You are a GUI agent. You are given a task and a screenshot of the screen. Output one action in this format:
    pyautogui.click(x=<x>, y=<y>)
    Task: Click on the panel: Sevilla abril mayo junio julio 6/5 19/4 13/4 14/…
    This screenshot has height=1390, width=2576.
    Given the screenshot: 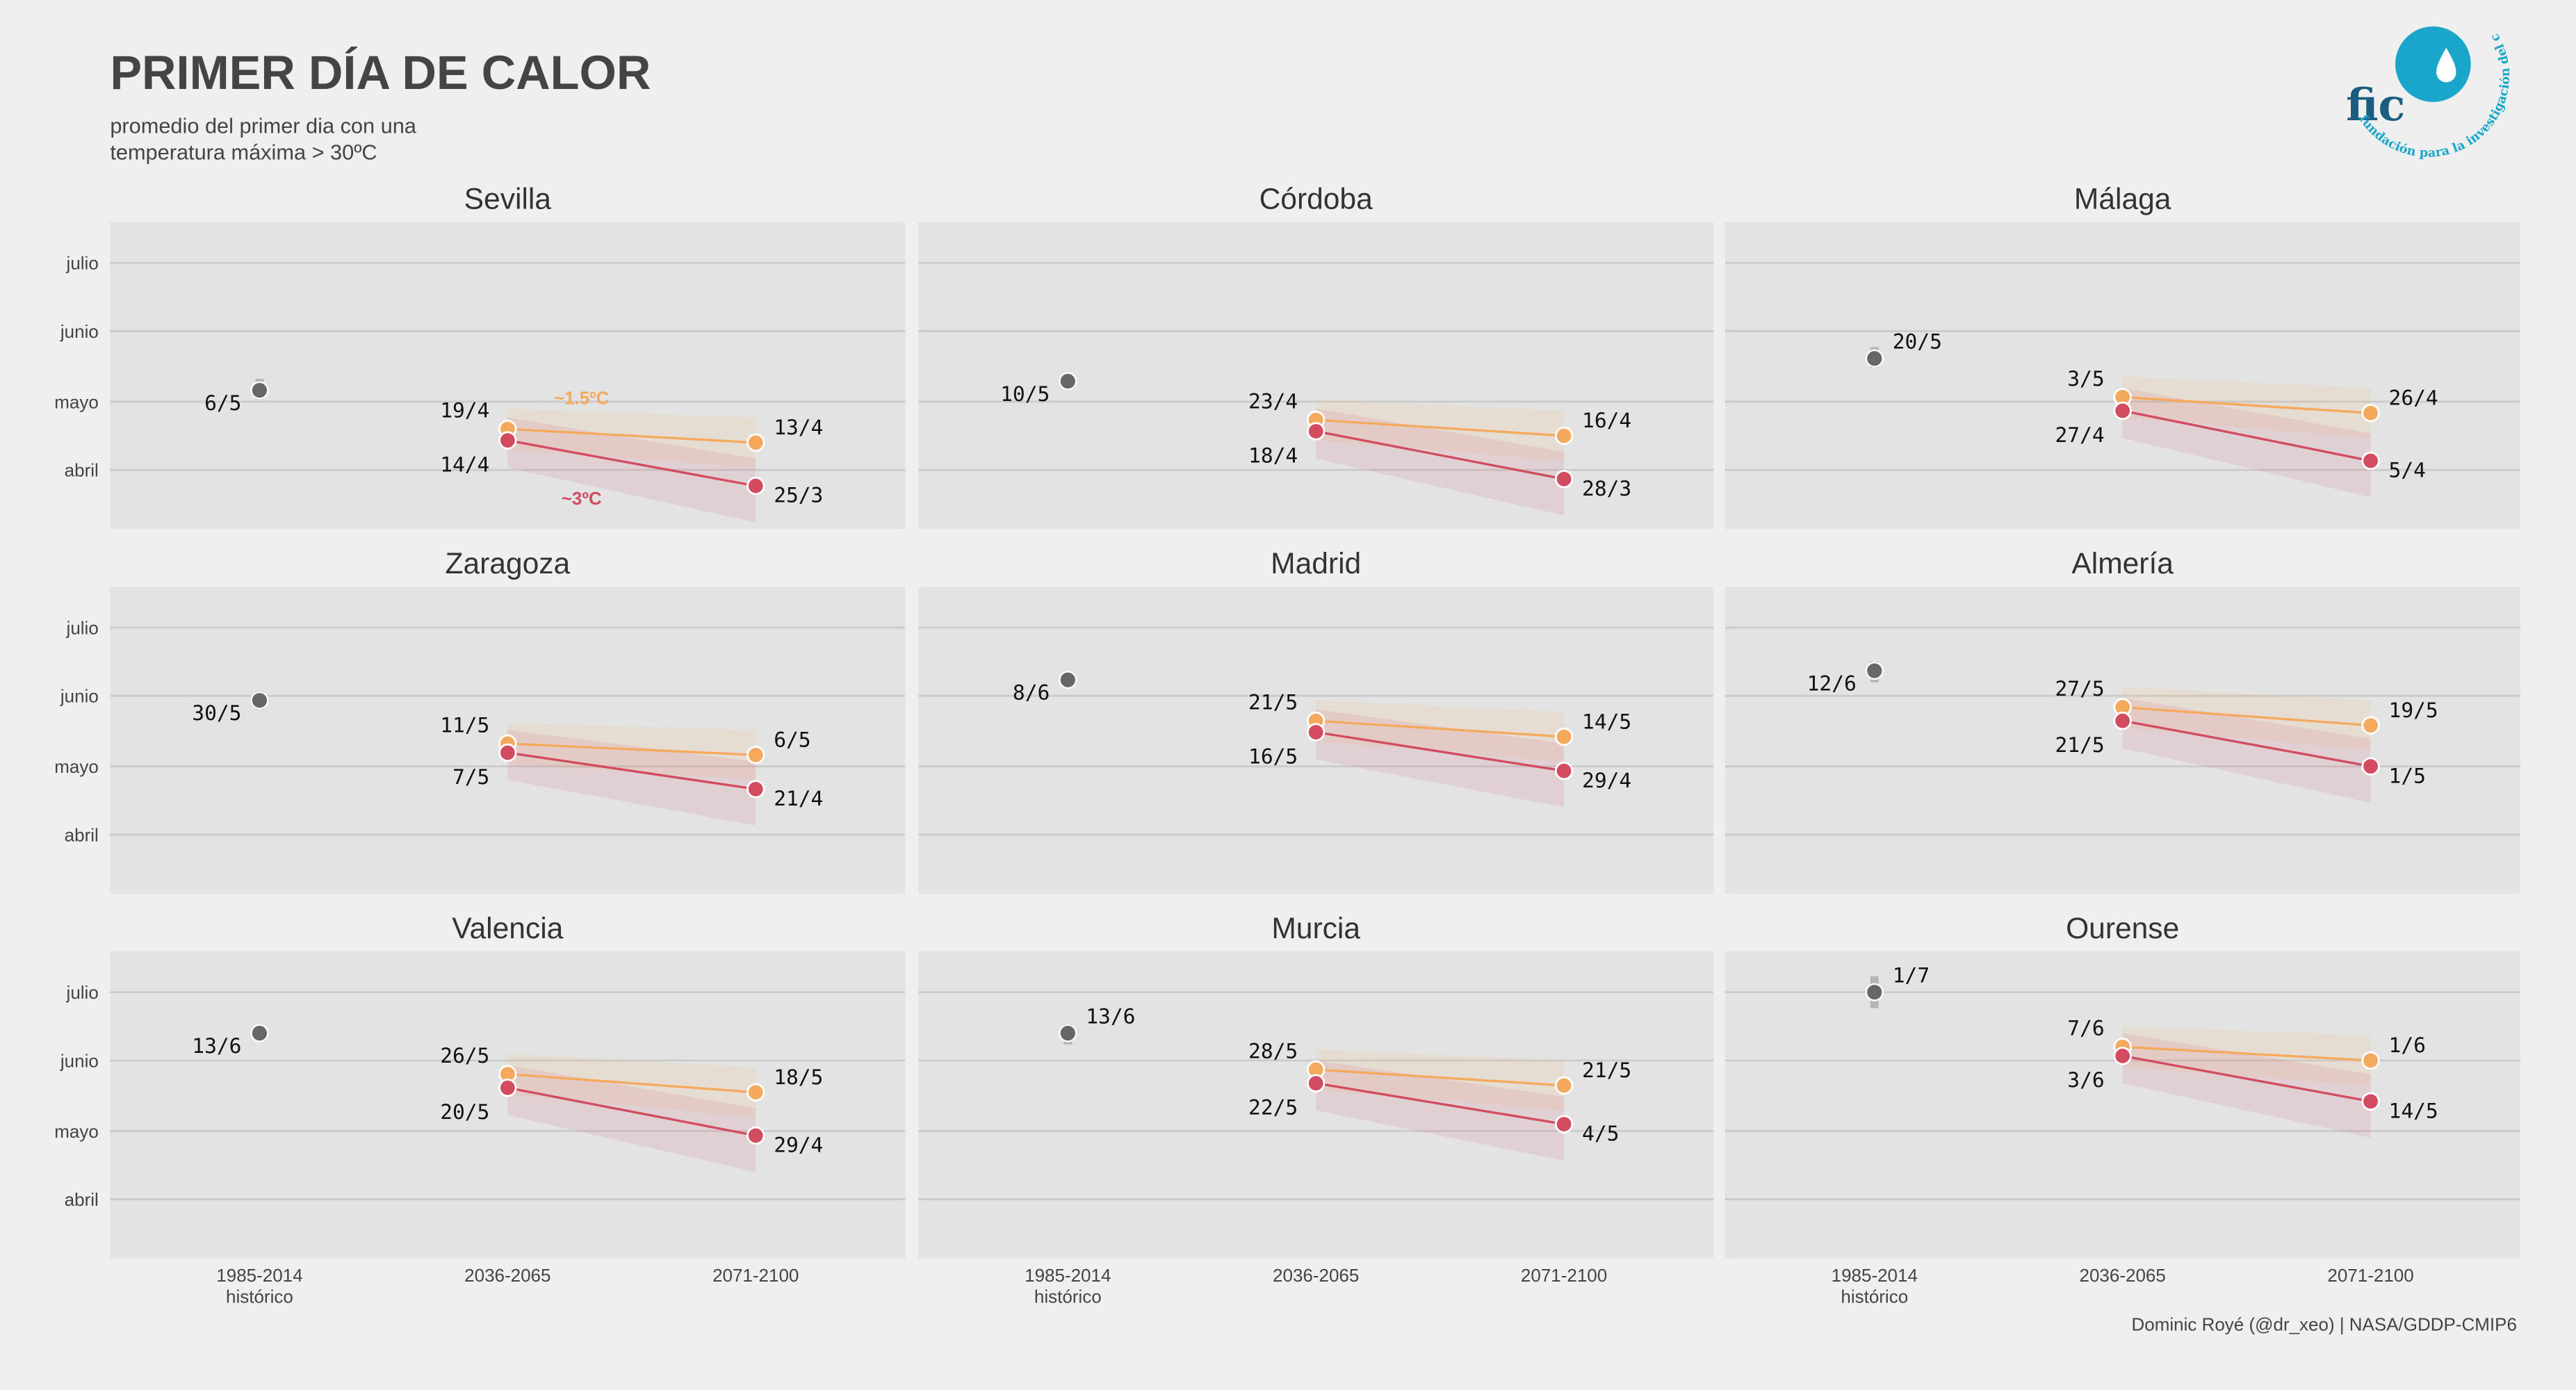 What is the action you would take?
    pyautogui.click(x=480, y=356)
    